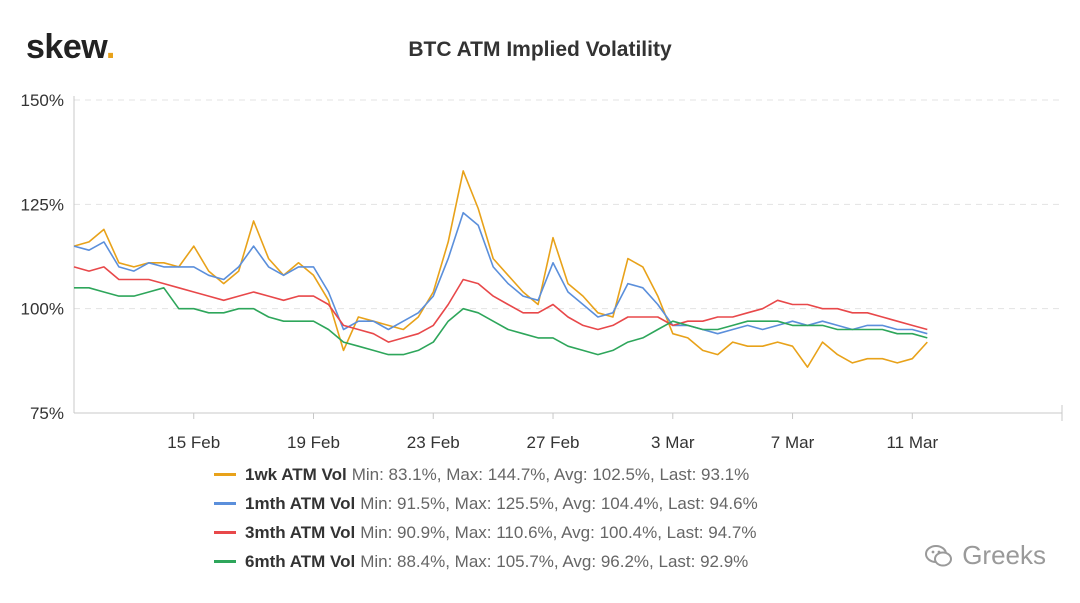 This screenshot has width=1080, height=603. Describe the element at coordinates (42, 309) in the screenshot. I see `y-tick-label: 100%` at that location.